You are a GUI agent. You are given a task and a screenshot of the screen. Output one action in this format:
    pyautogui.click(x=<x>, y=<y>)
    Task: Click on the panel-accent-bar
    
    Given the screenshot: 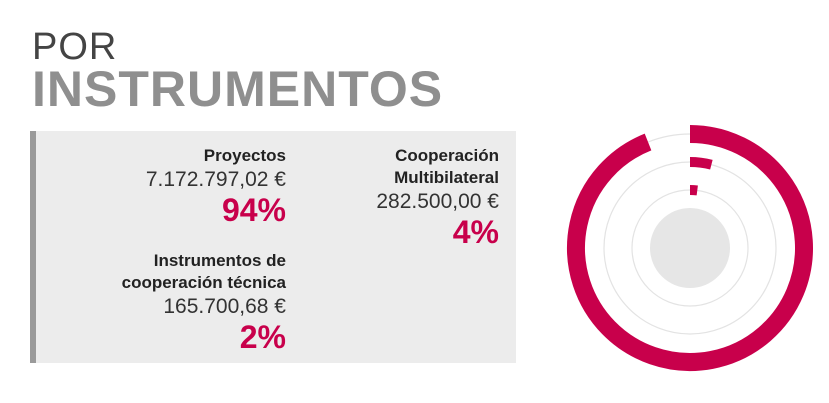 What is the action you would take?
    pyautogui.click(x=33, y=247)
    